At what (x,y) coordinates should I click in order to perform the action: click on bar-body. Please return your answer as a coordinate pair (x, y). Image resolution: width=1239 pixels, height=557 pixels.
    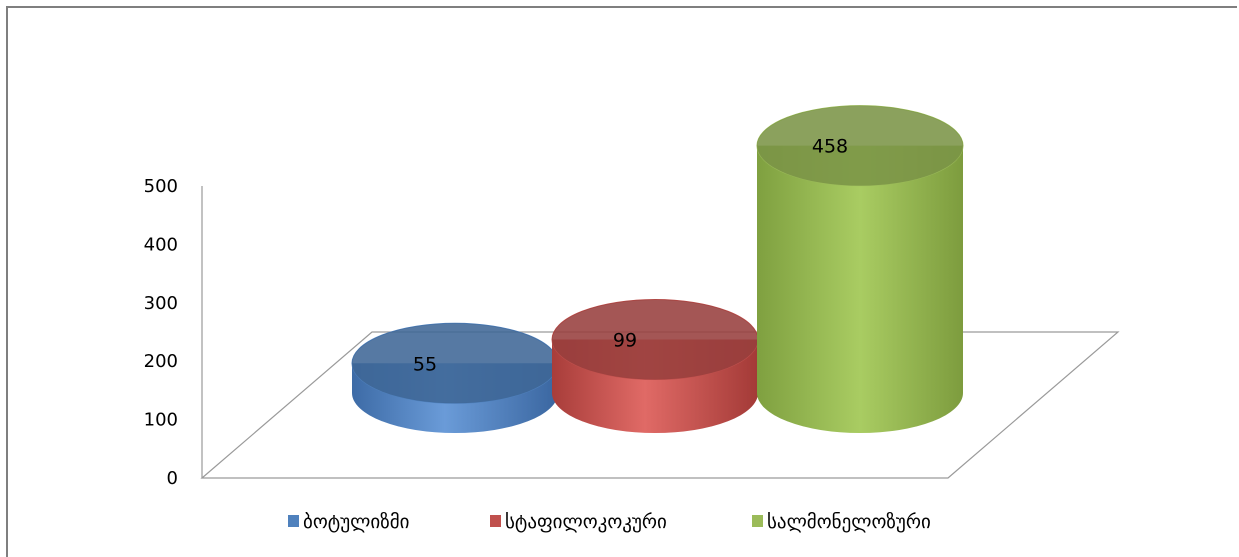
    Looking at the image, I should click on (860, 289).